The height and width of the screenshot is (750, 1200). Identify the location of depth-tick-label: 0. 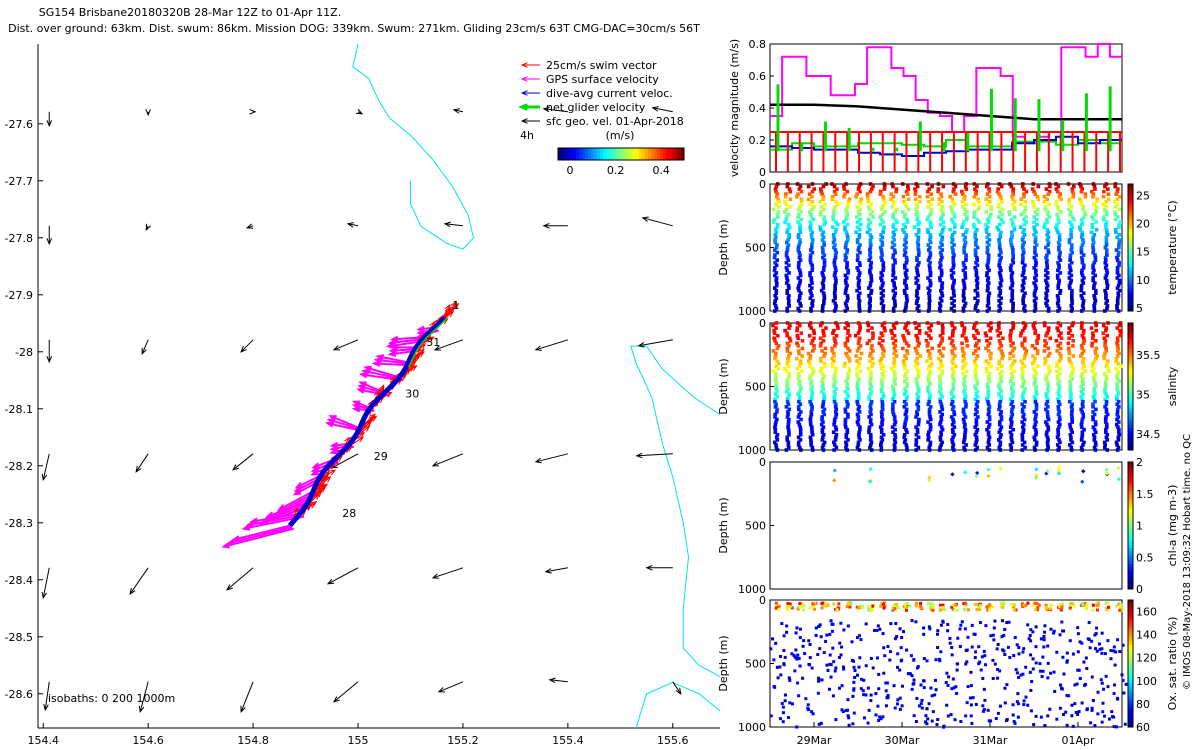
(762, 462).